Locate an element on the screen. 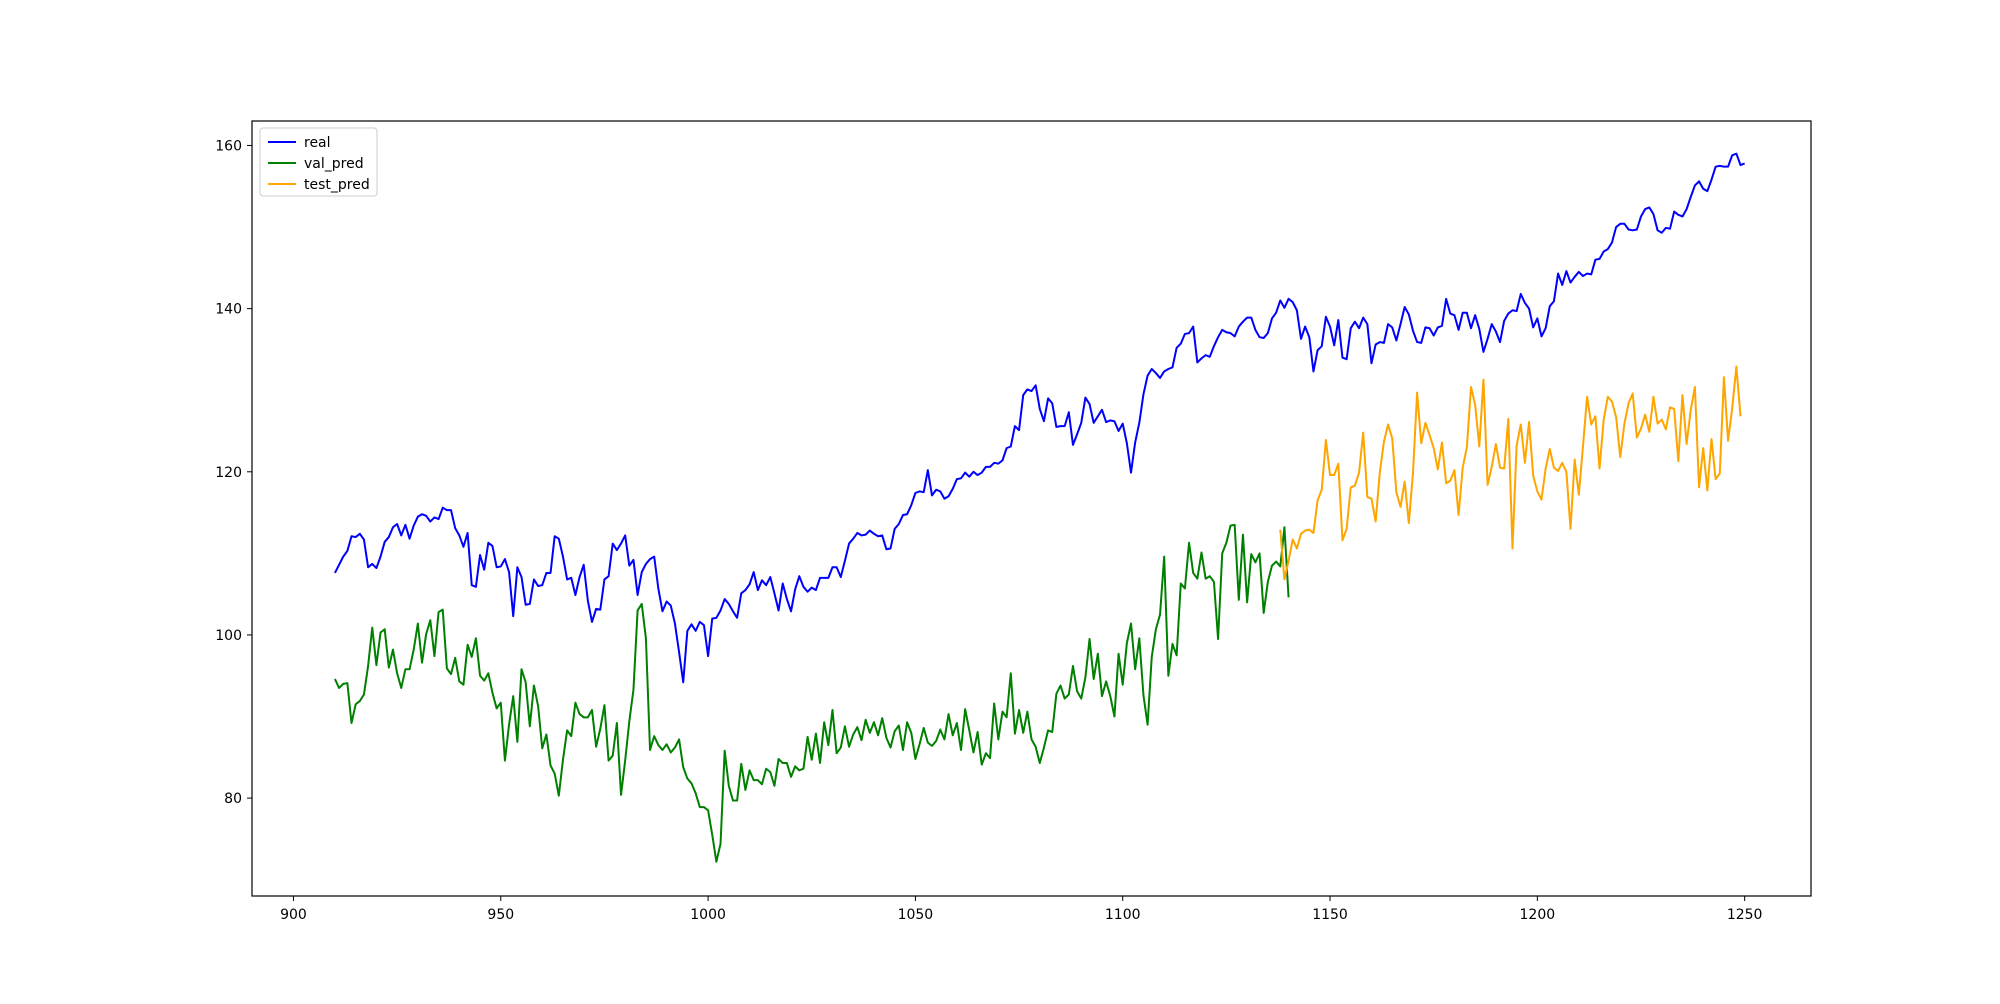 Image resolution: width=2000 pixels, height=1004 pixels. x-tick-label: 1150 is located at coordinates (1330, 915).